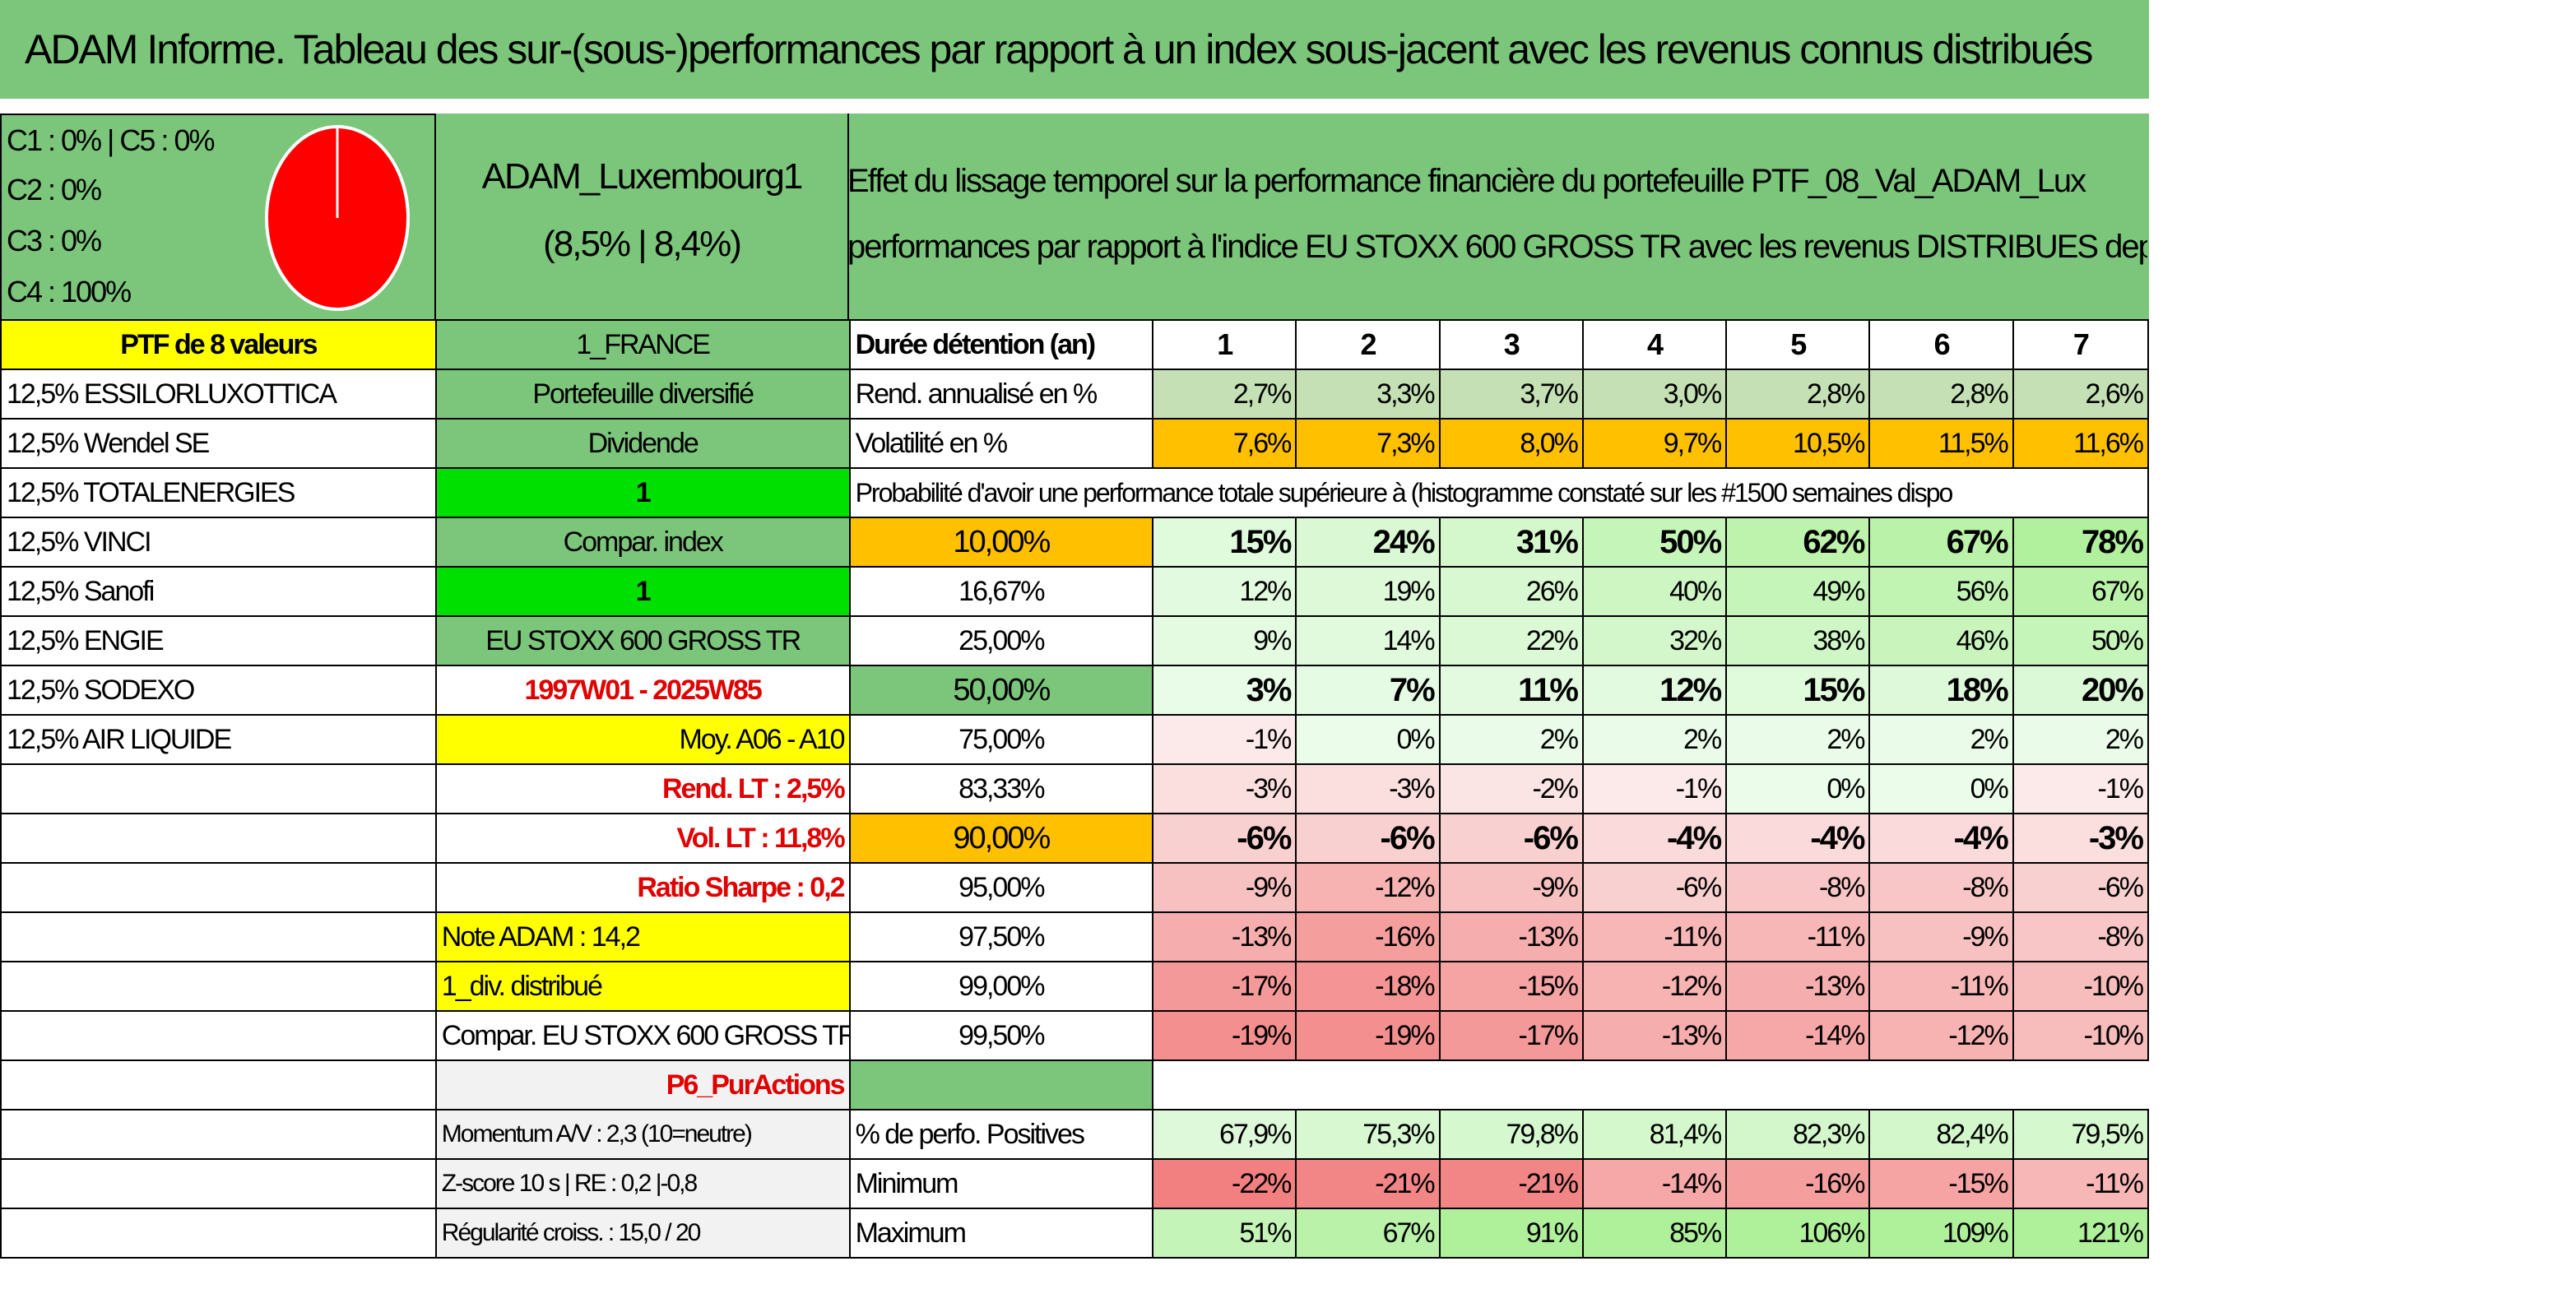 This screenshot has width=2576, height=1289. Describe the element at coordinates (1001, 394) in the screenshot. I see `annualized-return-label: Rend. annualisé en %` at that location.